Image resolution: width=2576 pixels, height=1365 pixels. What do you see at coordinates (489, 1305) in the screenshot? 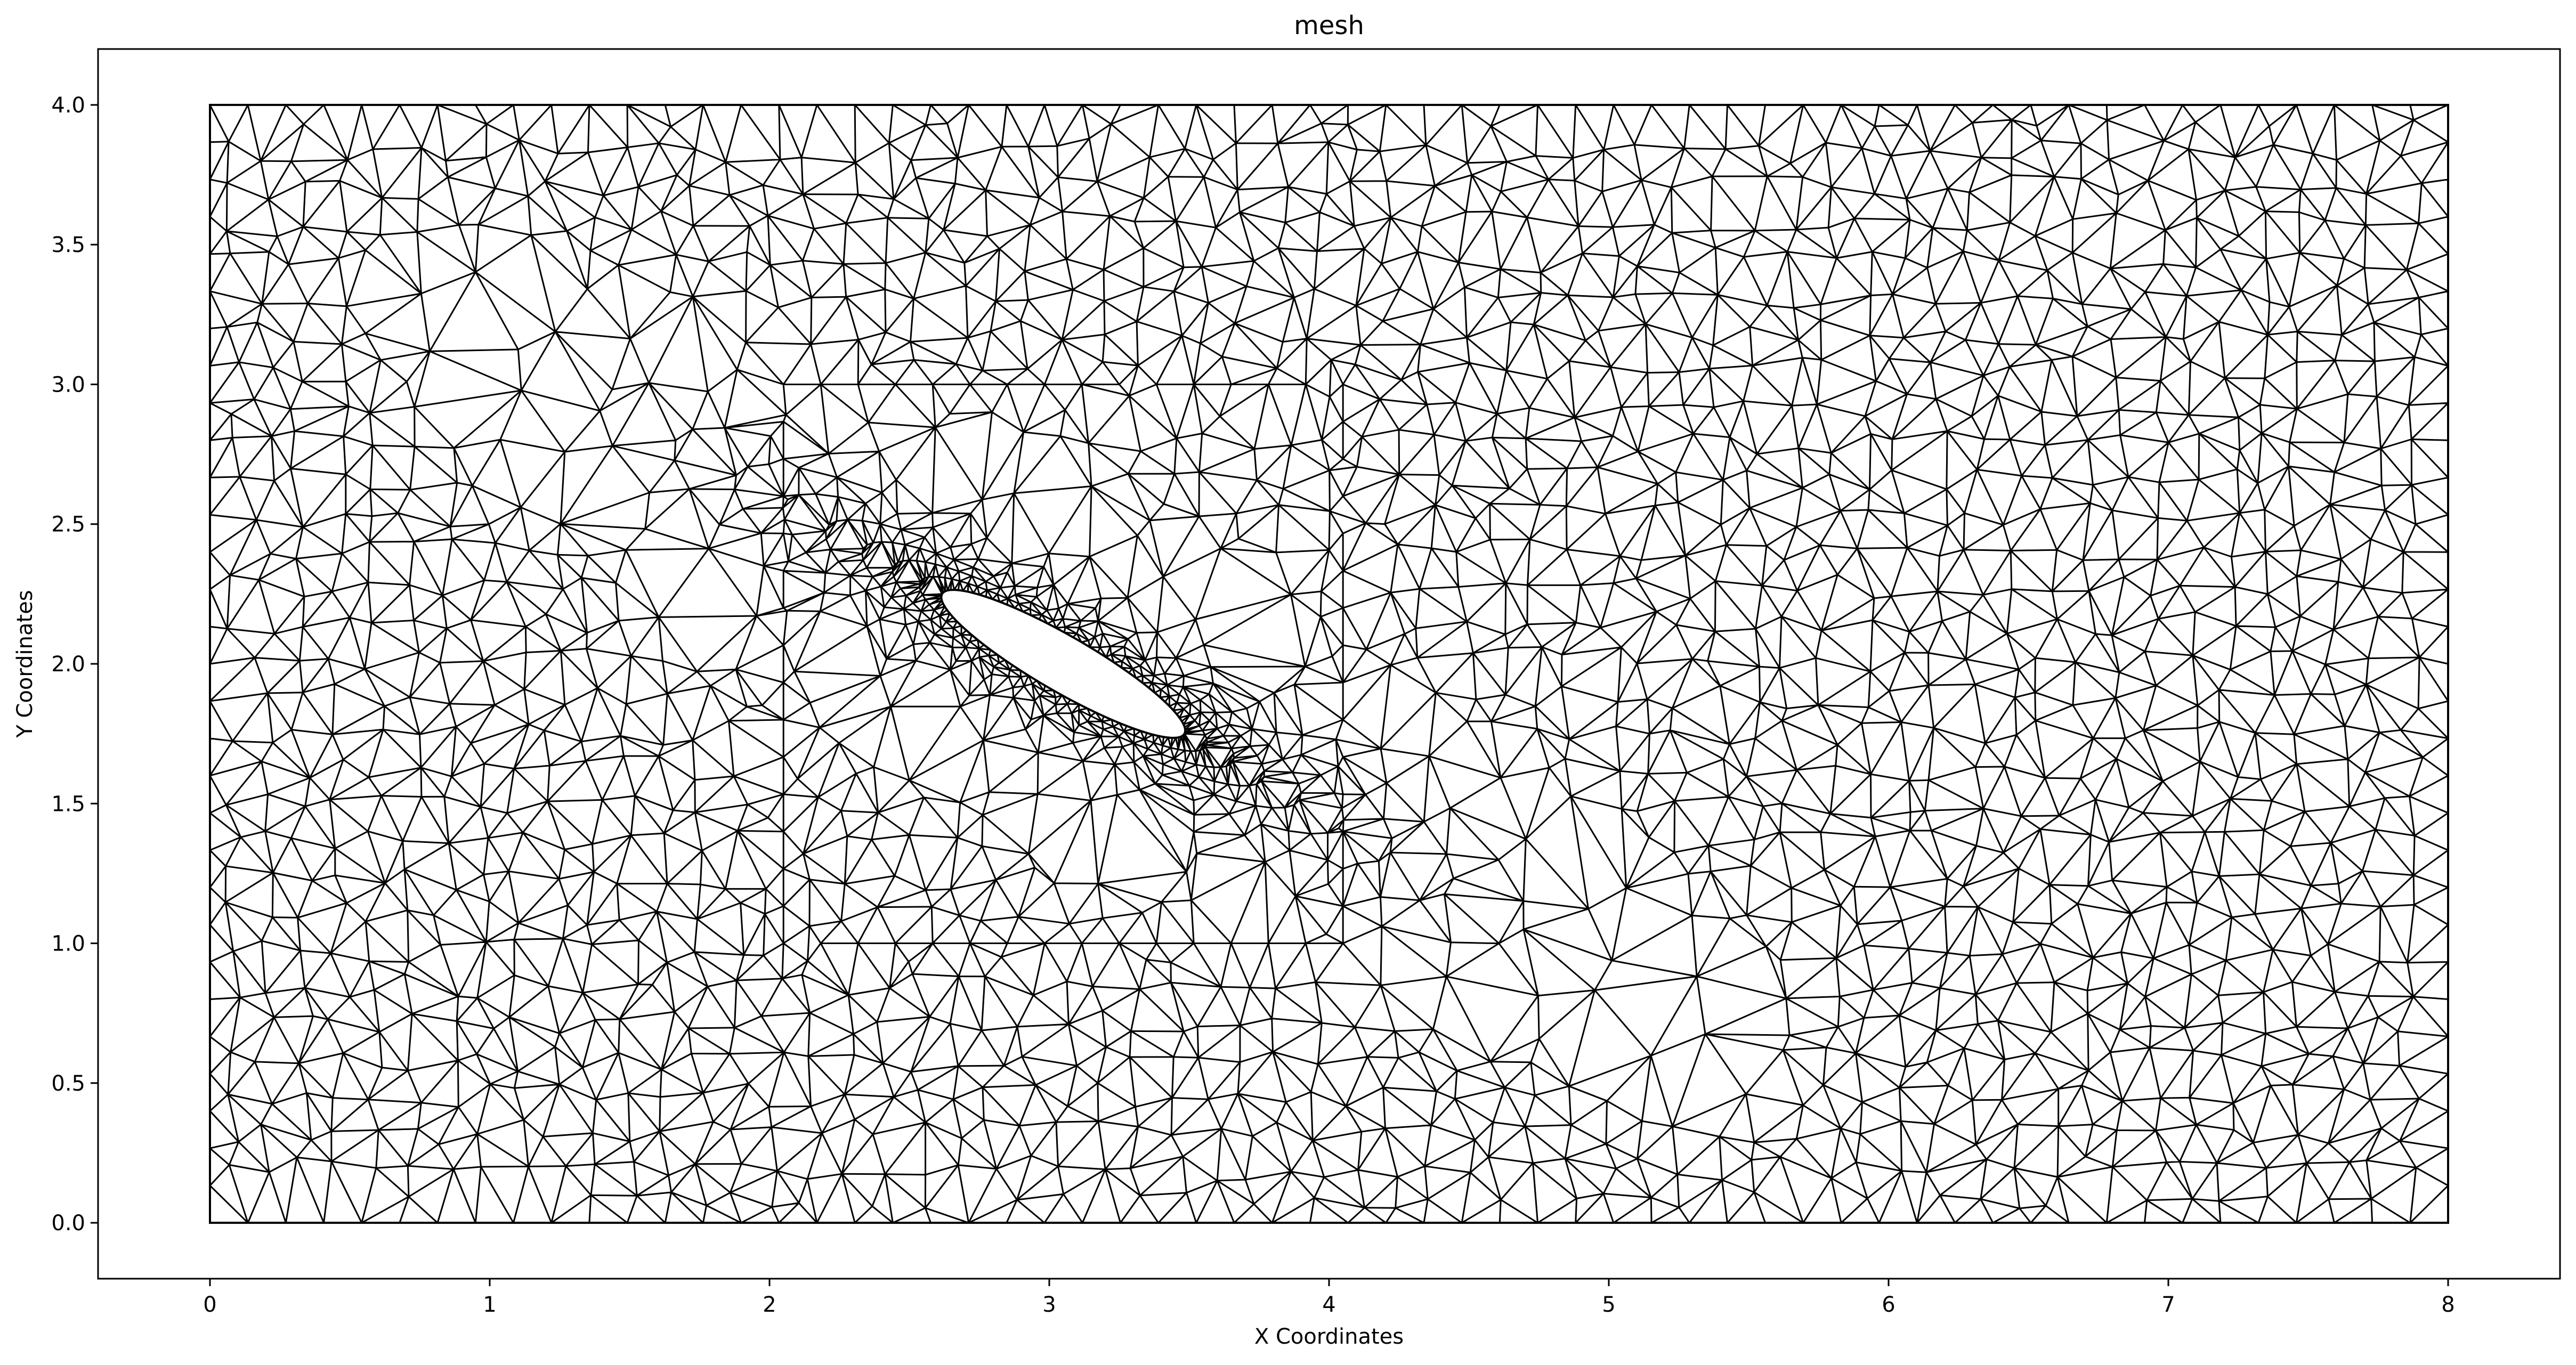
I see `x-tick-label: 1` at bounding box center [489, 1305].